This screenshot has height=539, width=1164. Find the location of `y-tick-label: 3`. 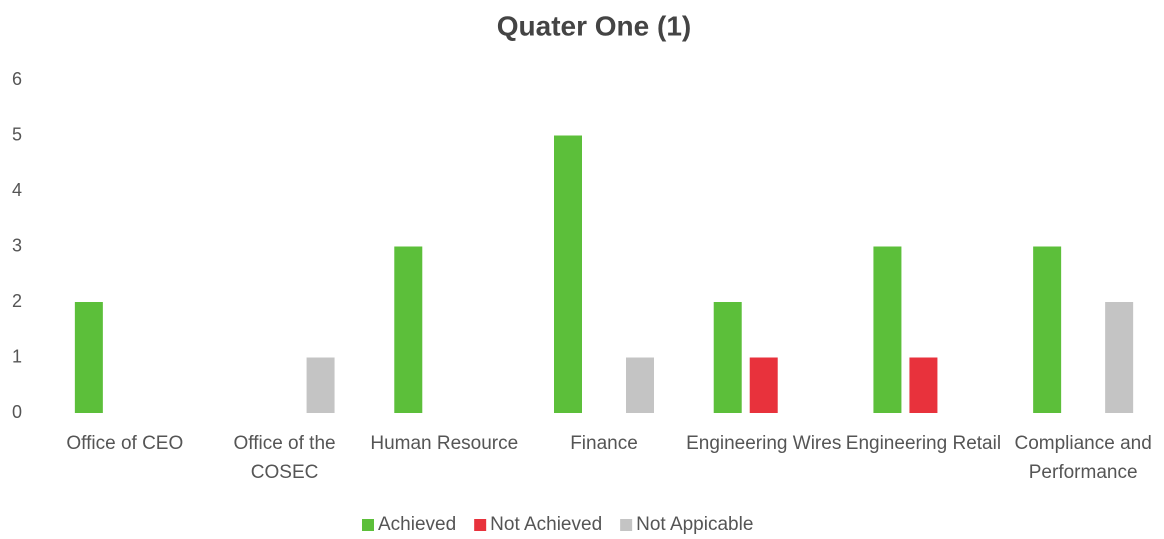

y-tick-label: 3 is located at coordinates (17, 245).